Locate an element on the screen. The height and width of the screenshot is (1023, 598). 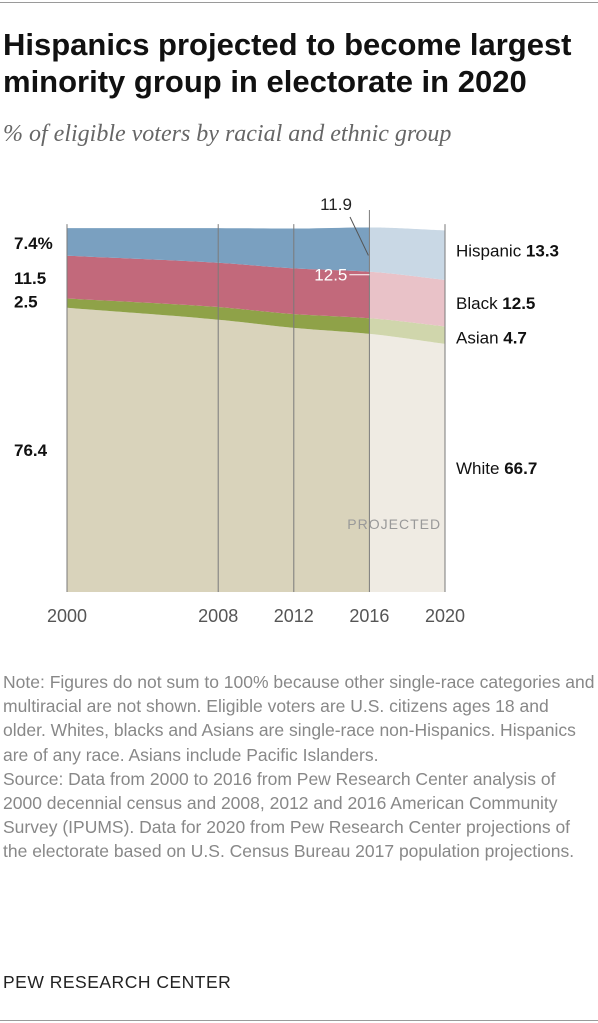
area-black-projected is located at coordinates (407, 299).